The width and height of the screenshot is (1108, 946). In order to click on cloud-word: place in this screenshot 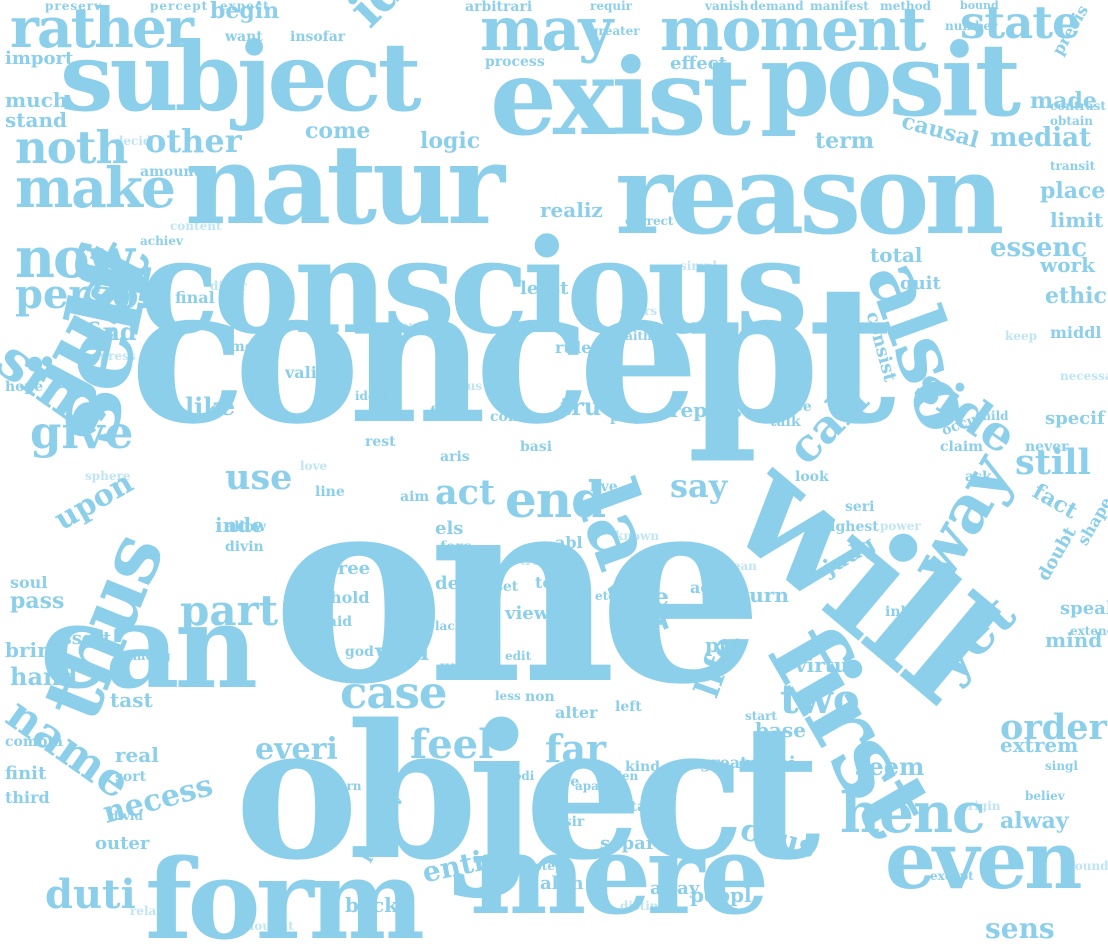, I will do `click(1073, 191)`.